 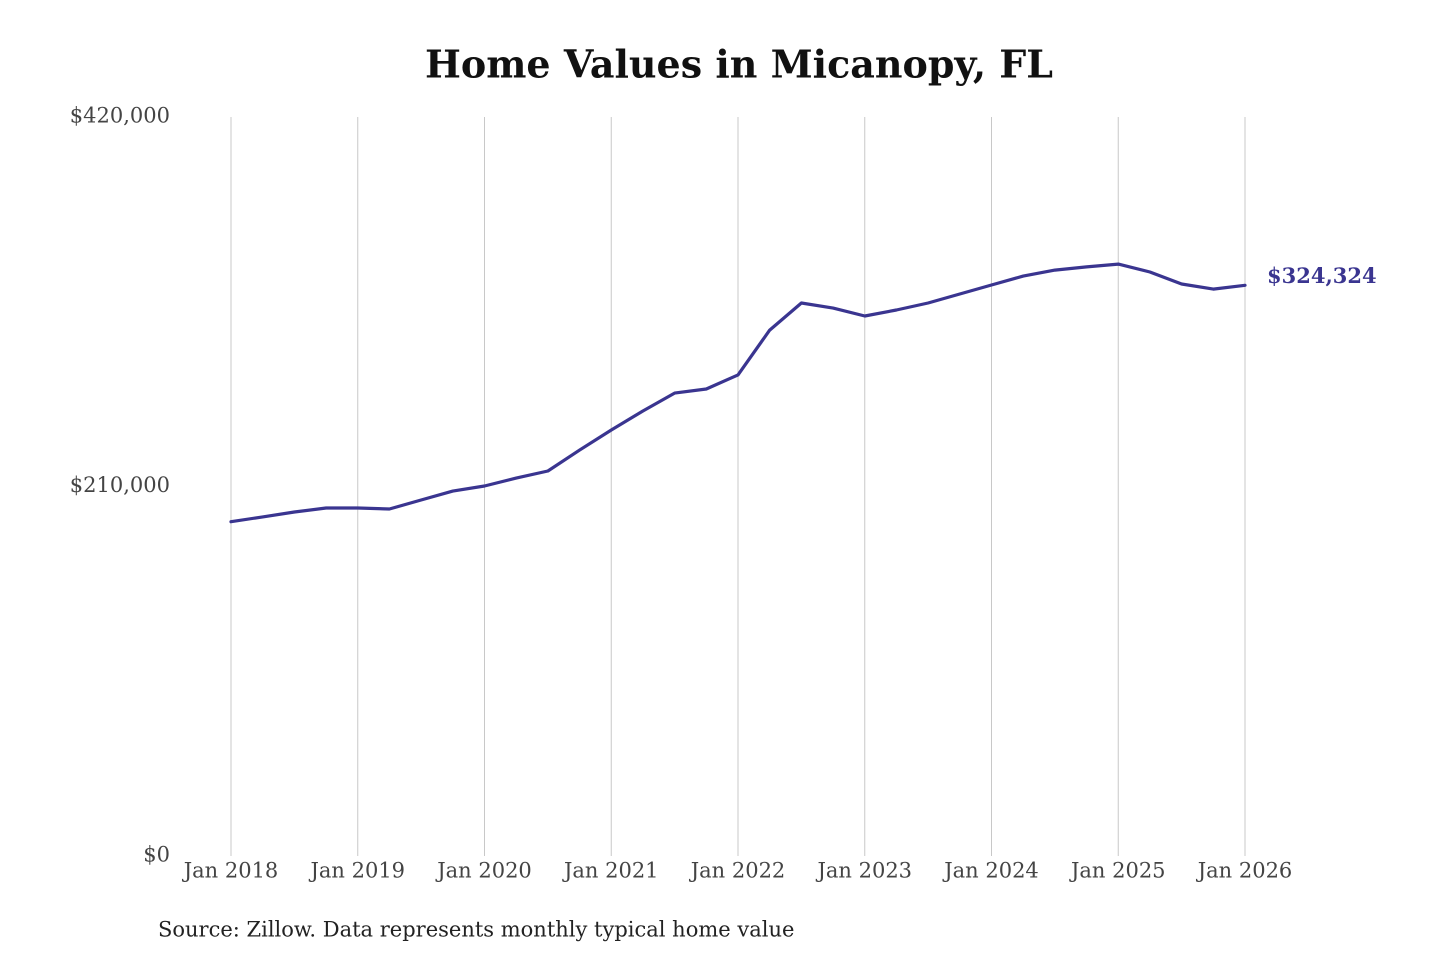 I want to click on x-tick-label: Jan 2024, so click(x=990, y=871).